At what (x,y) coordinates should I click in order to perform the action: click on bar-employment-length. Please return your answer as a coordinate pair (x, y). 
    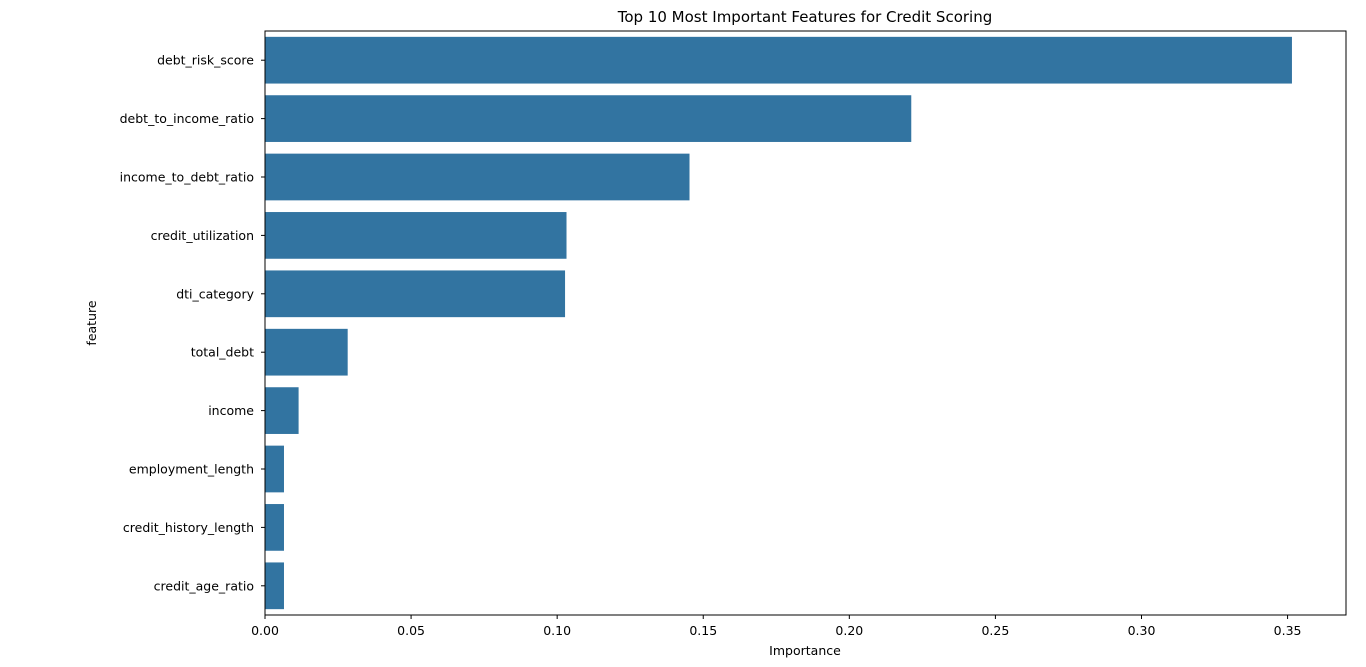
    Looking at the image, I should click on (274, 469).